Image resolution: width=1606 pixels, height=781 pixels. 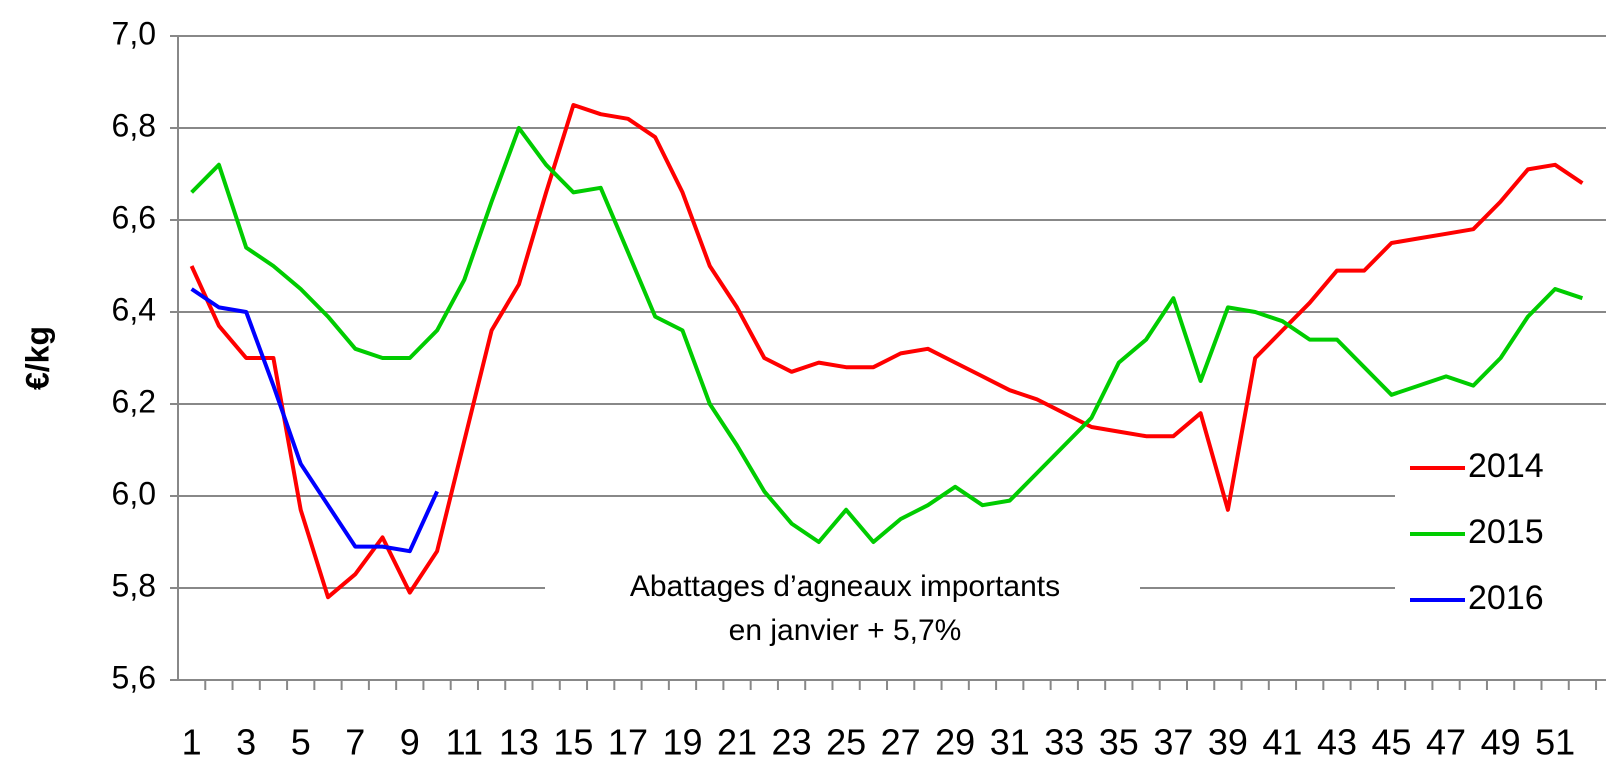 I want to click on annotation: en janvier + 5,7%, so click(x=845, y=630).